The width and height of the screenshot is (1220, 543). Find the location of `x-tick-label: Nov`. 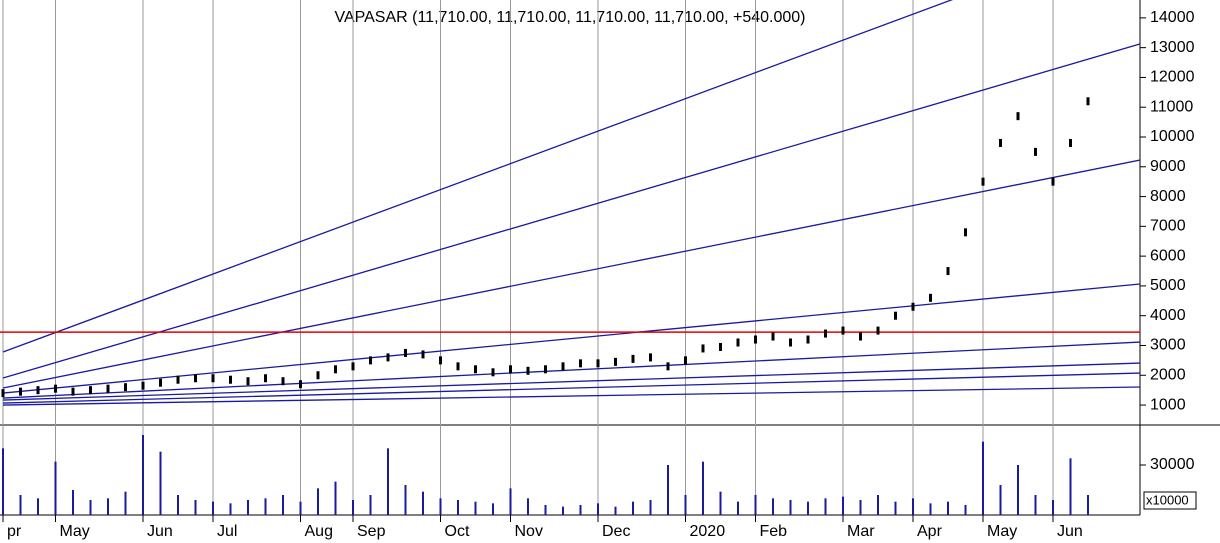

x-tick-label: Nov is located at coordinates (529, 531).